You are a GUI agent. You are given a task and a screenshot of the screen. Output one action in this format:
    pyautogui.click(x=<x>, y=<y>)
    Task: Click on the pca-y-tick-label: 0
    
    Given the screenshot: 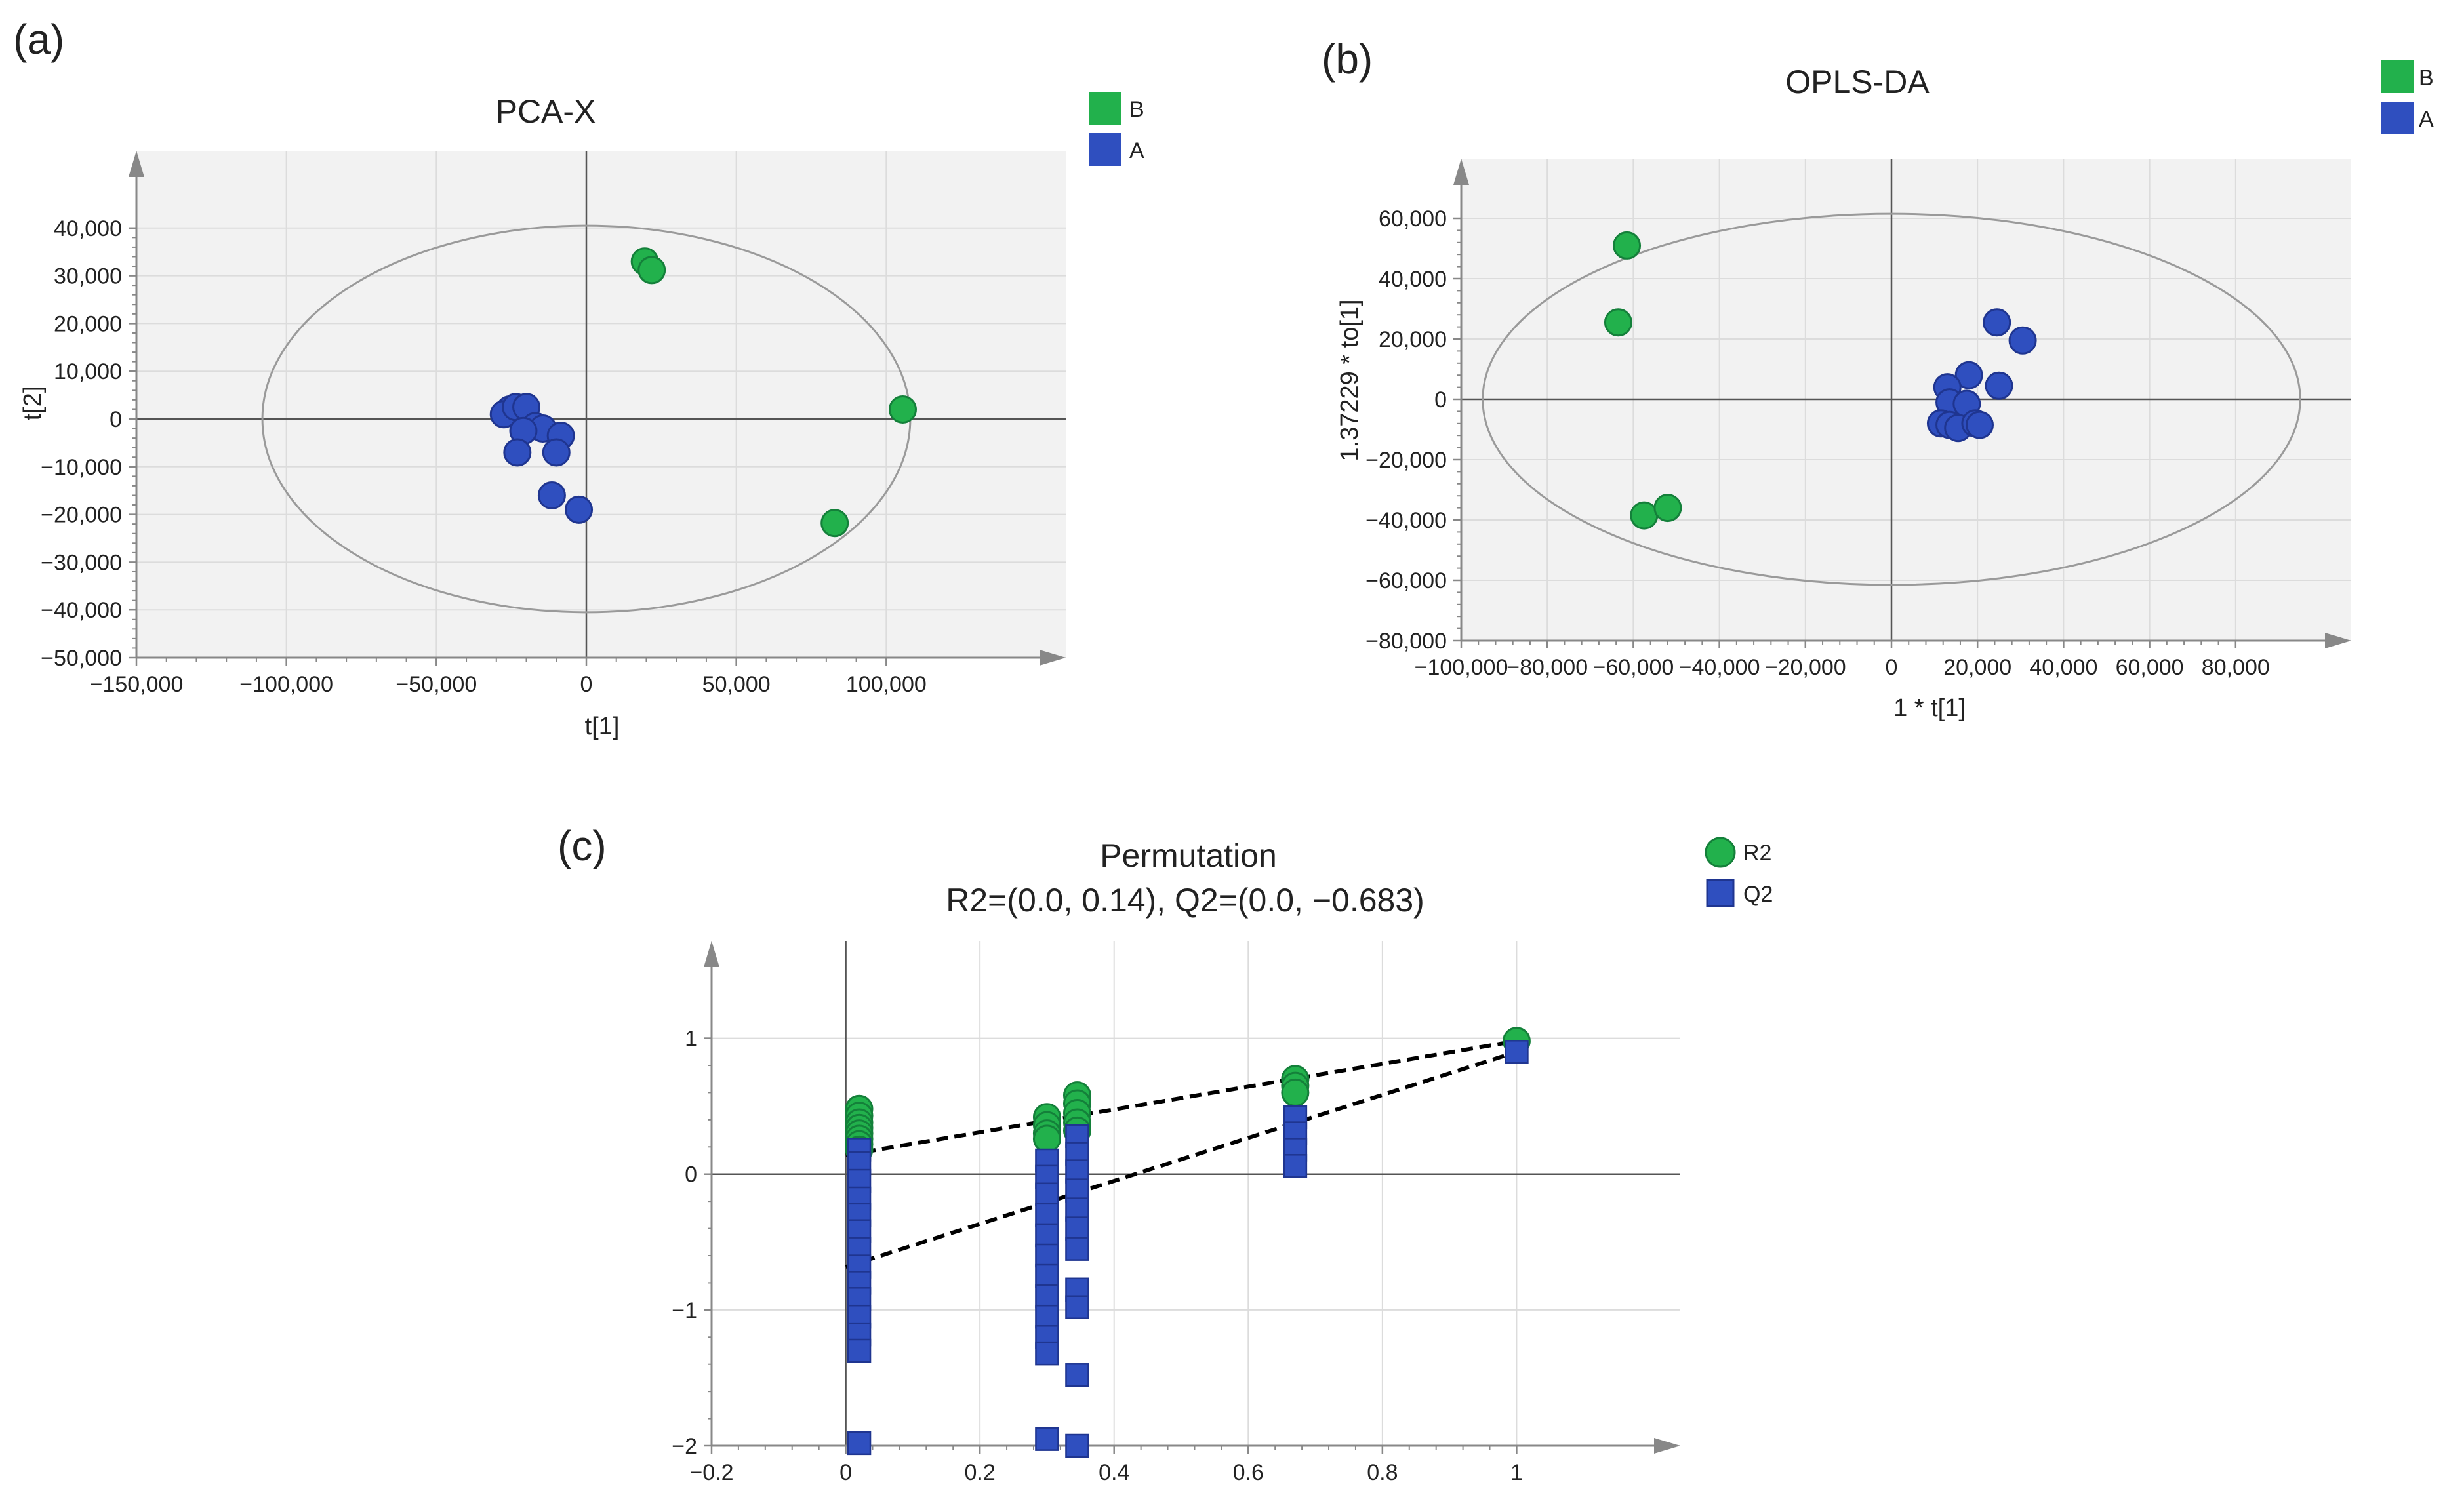 What is the action you would take?
    pyautogui.click(x=116, y=419)
    